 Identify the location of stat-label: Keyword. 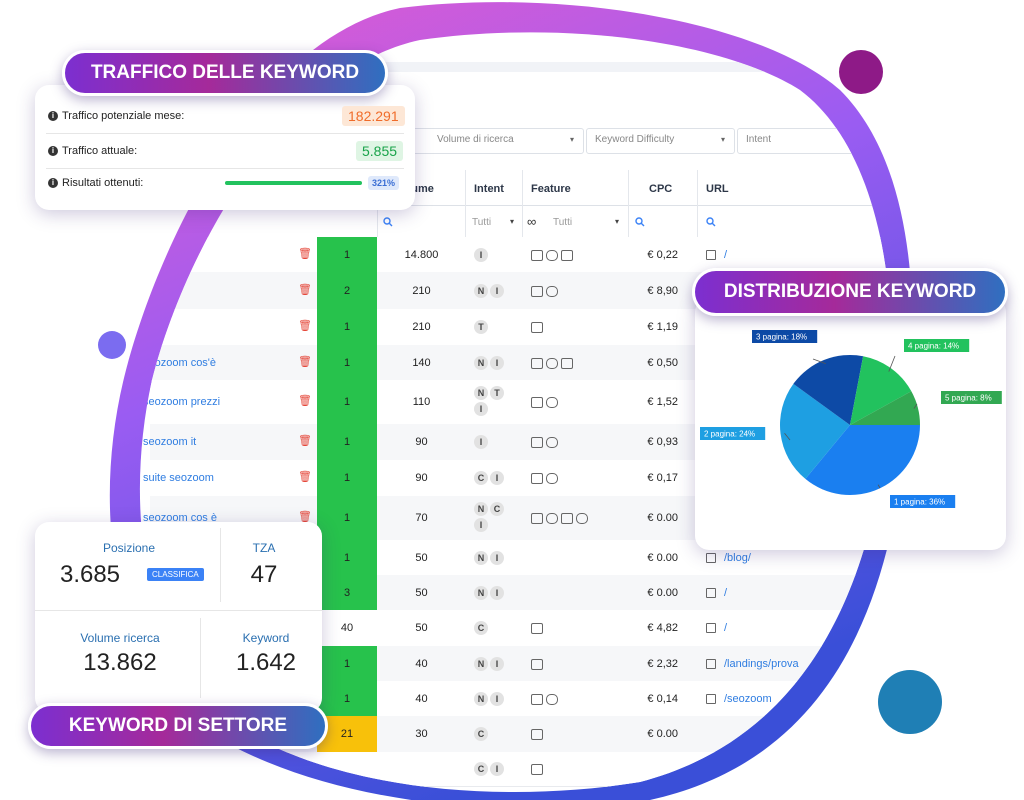
(266, 638).